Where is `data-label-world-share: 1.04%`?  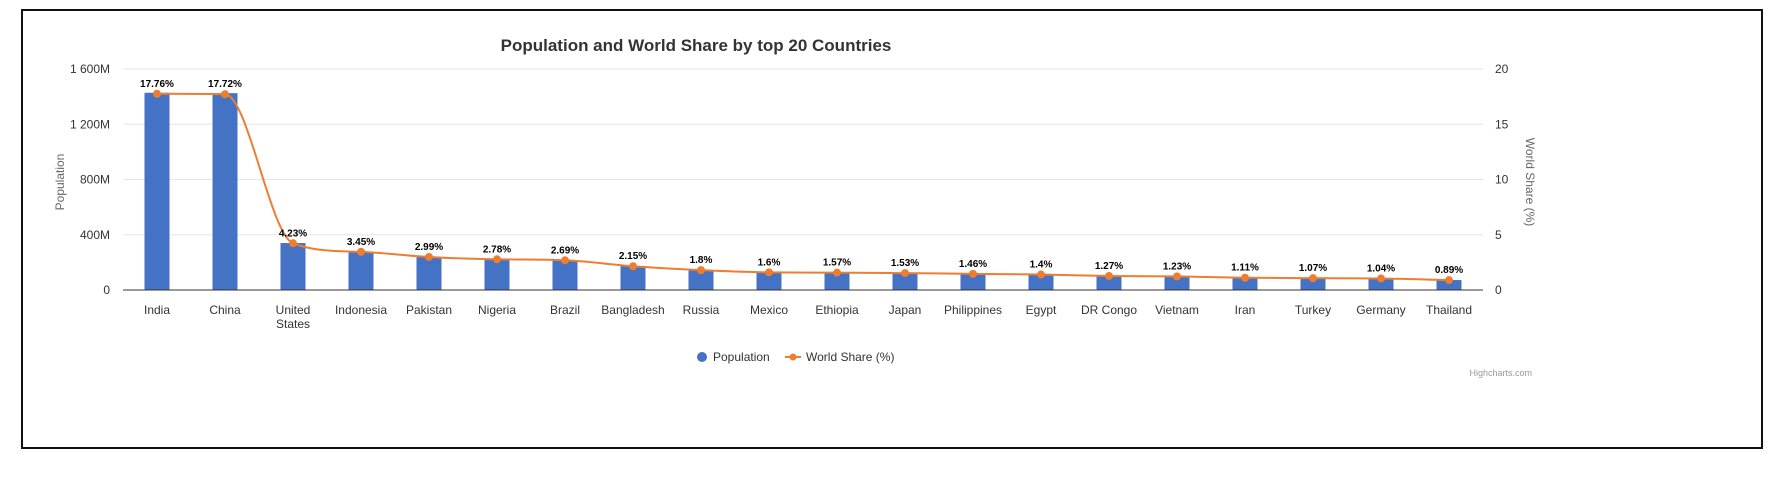 data-label-world-share: 1.04% is located at coordinates (1381, 269).